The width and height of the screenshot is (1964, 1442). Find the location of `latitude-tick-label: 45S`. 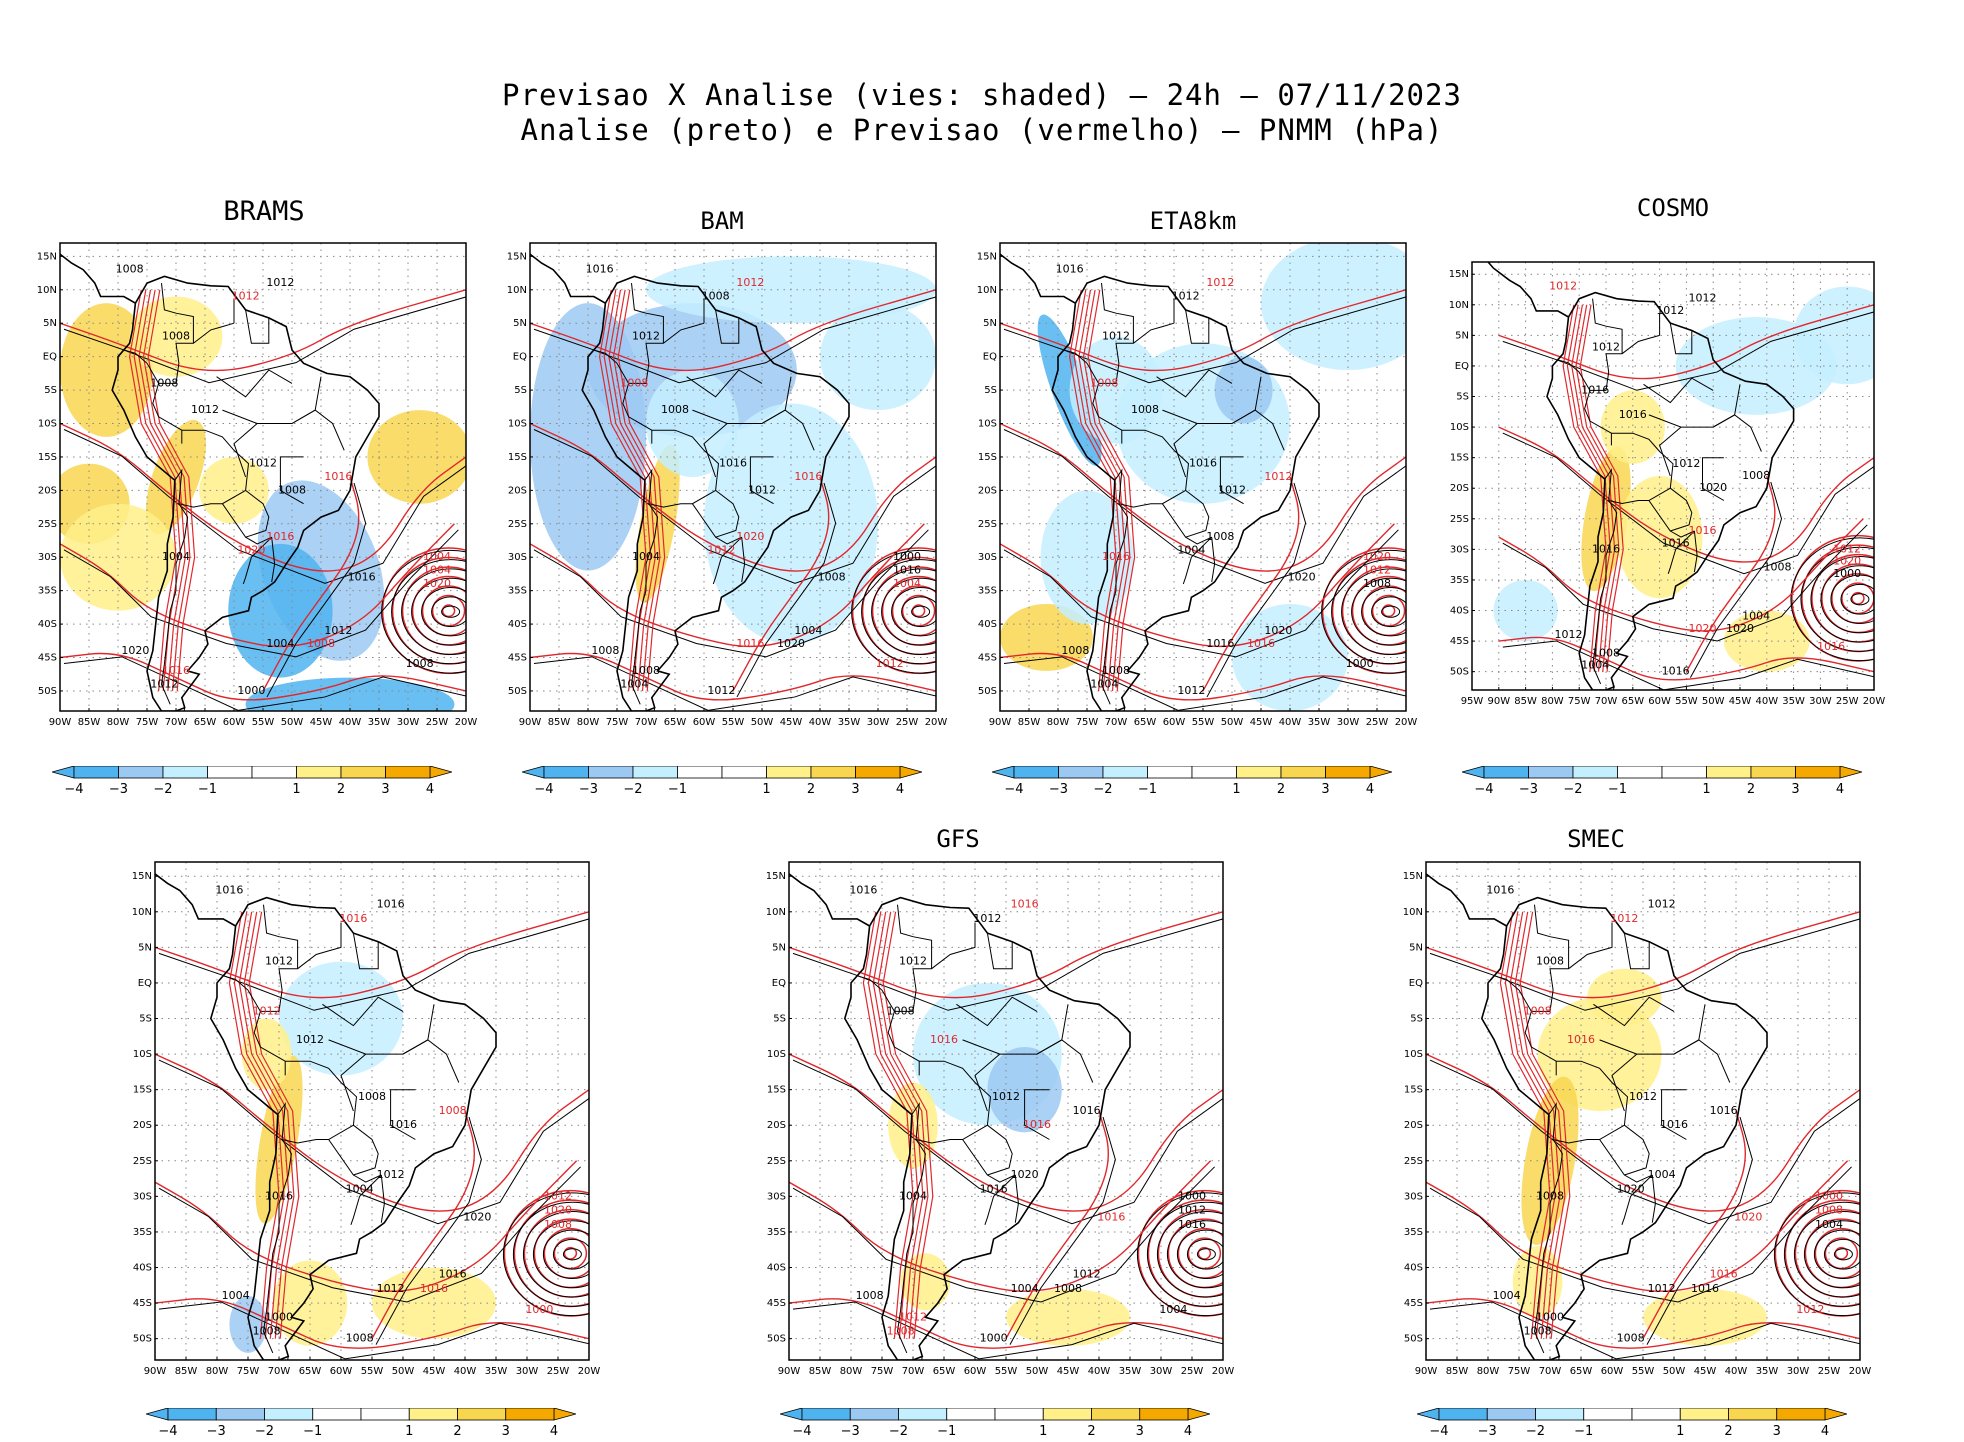

latitude-tick-label: 45S is located at coordinates (987, 658).